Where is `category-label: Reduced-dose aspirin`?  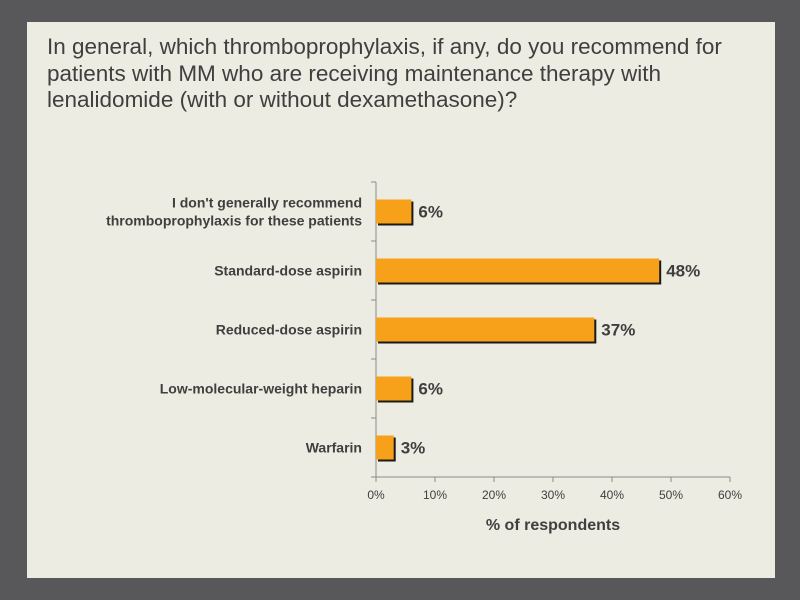
category-label: Reduced-dose aspirin is located at coordinates (289, 330).